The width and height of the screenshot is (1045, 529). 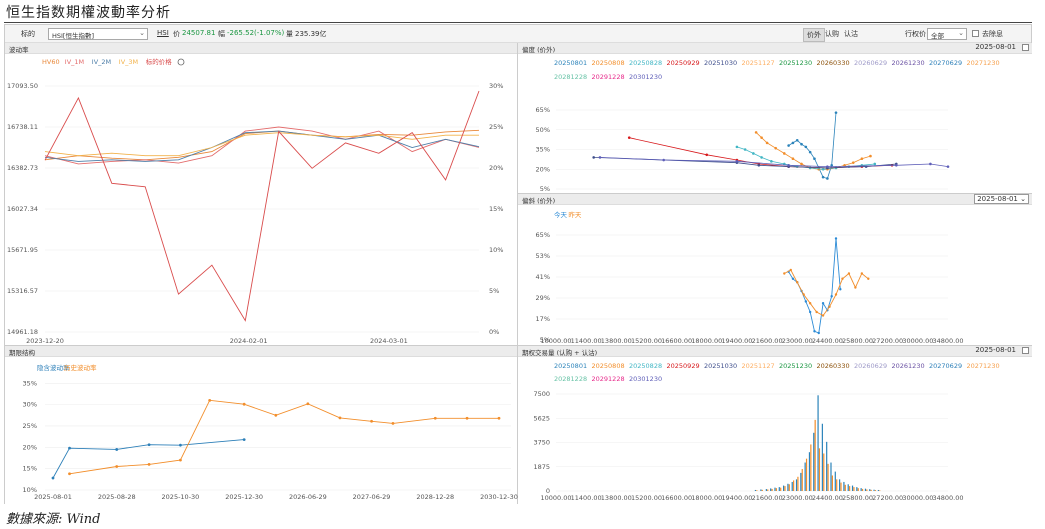 What do you see at coordinates (676, 341) in the screenshot?
I see `smile-x-tick: 16600.00` at bounding box center [676, 341].